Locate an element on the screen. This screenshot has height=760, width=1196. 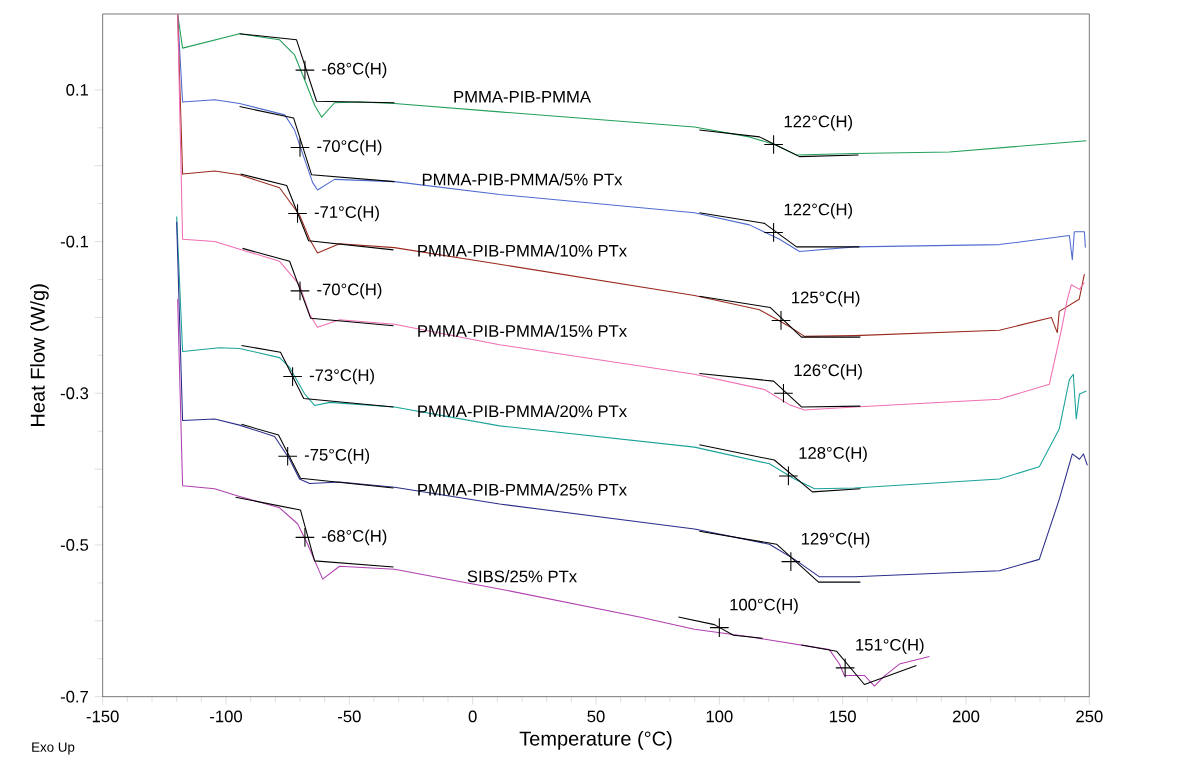
x-axis-title: Temperature (°C) is located at coordinates (595, 740).